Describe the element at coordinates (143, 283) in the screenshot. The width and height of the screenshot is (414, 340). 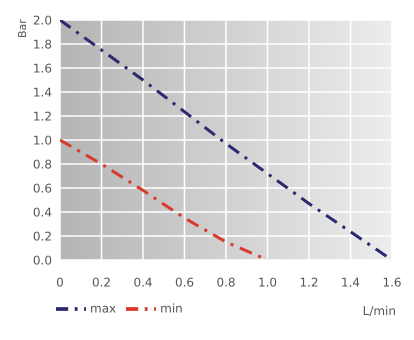
I see `x-tick-label: 0.4` at that location.